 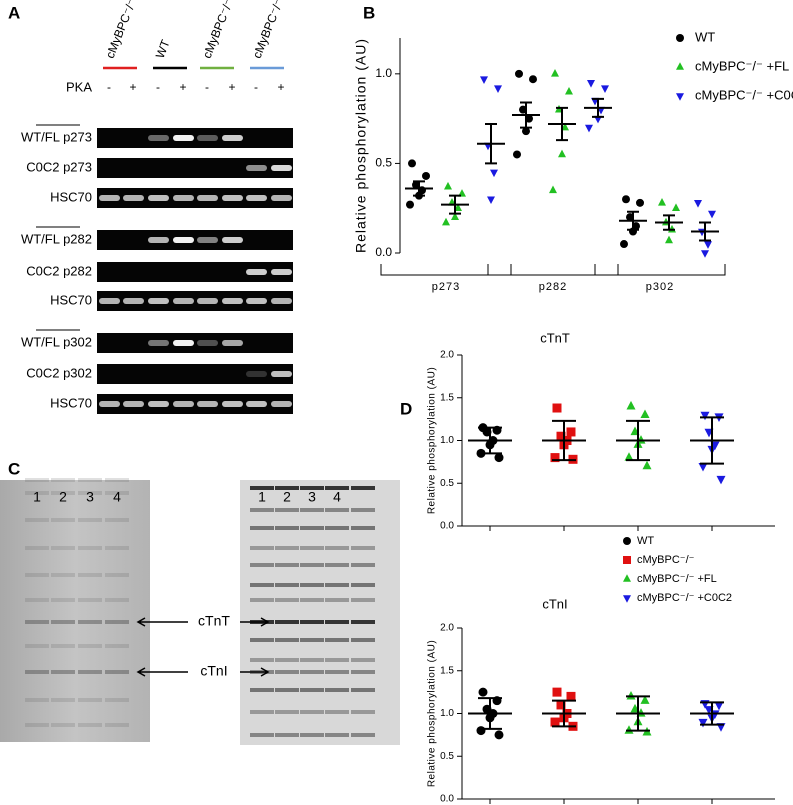 I want to click on row-label: C0C2 p302, so click(x=59, y=372).